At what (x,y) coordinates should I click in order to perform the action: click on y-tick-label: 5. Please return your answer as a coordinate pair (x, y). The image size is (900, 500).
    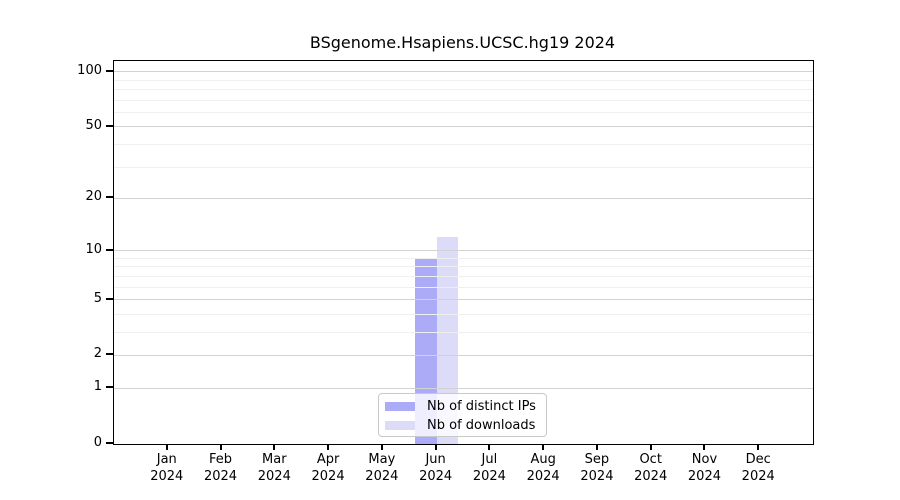
    Looking at the image, I should click on (97, 298).